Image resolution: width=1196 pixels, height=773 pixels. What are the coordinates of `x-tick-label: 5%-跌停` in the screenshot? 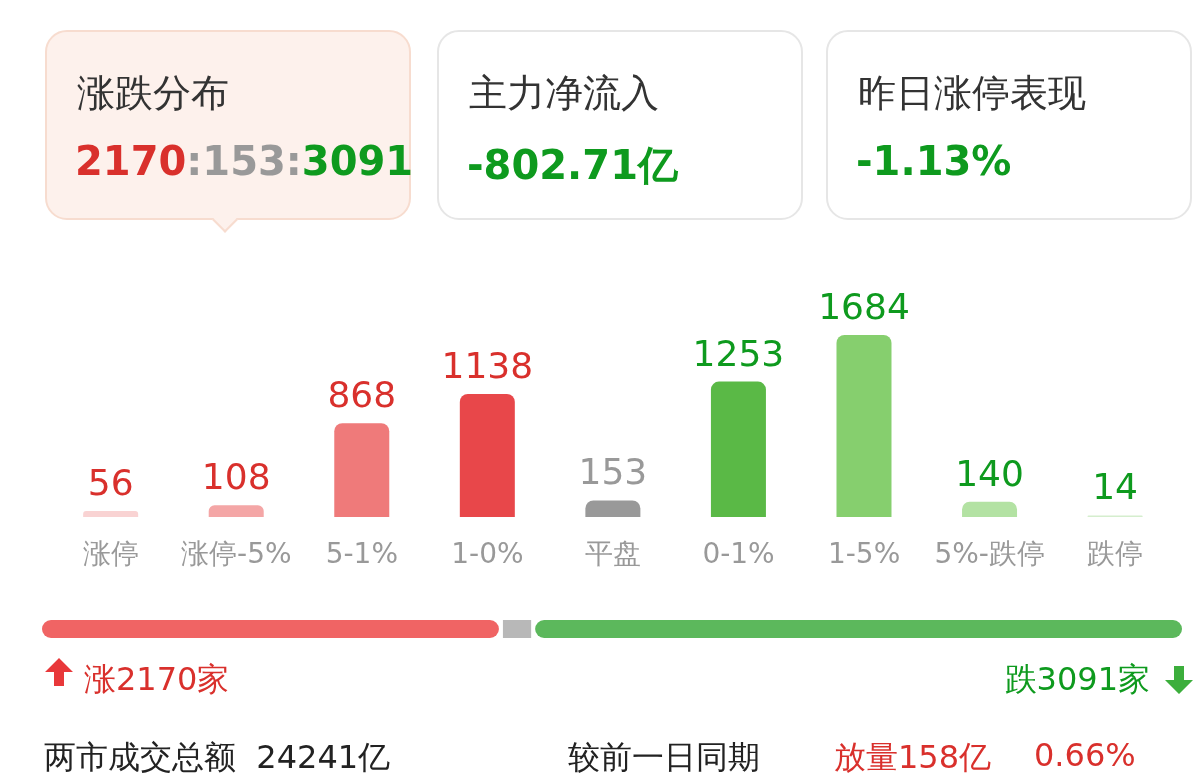 It's located at (989, 553).